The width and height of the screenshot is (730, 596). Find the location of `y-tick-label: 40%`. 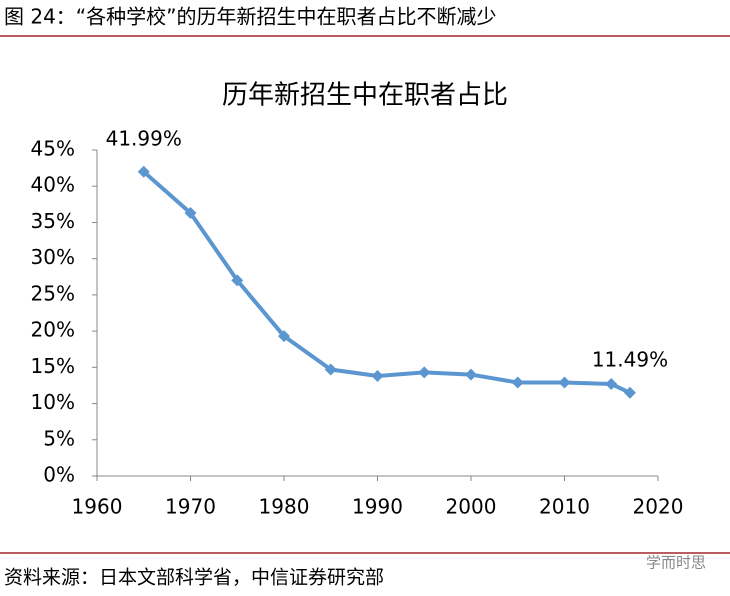

y-tick-label: 40% is located at coordinates (53, 185).